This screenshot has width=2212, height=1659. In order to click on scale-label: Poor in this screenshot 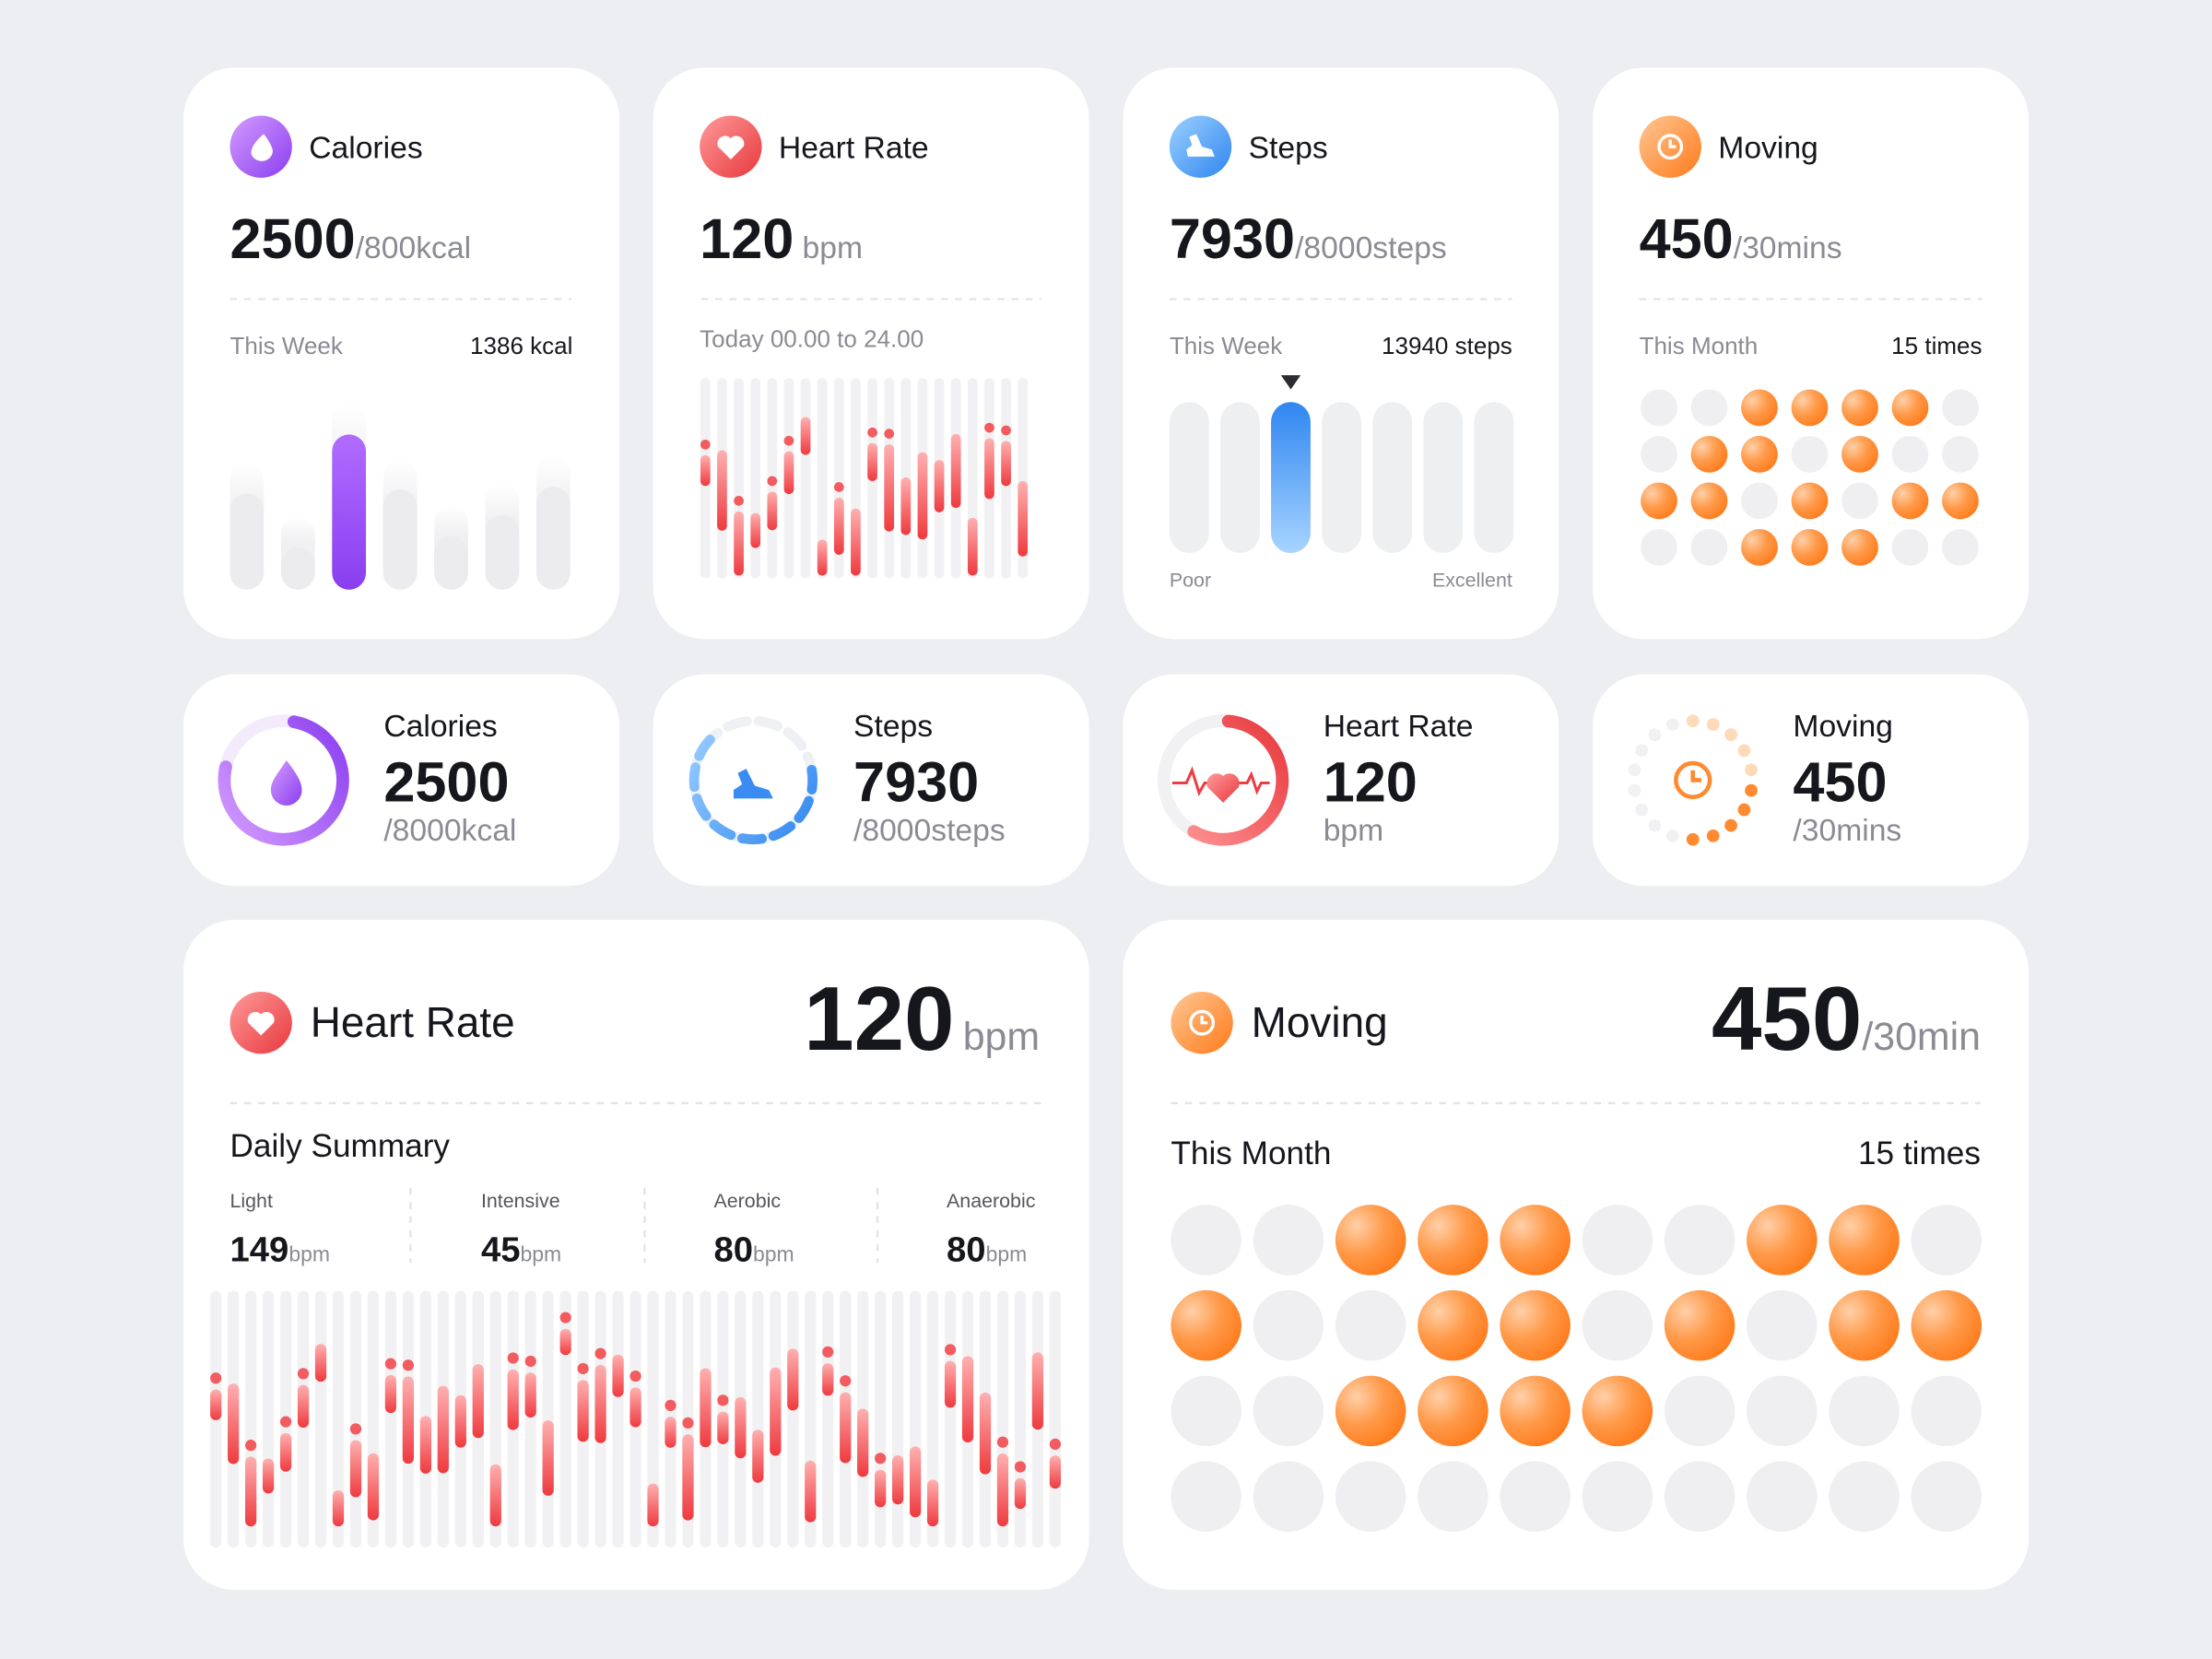, I will do `click(1190, 581)`.